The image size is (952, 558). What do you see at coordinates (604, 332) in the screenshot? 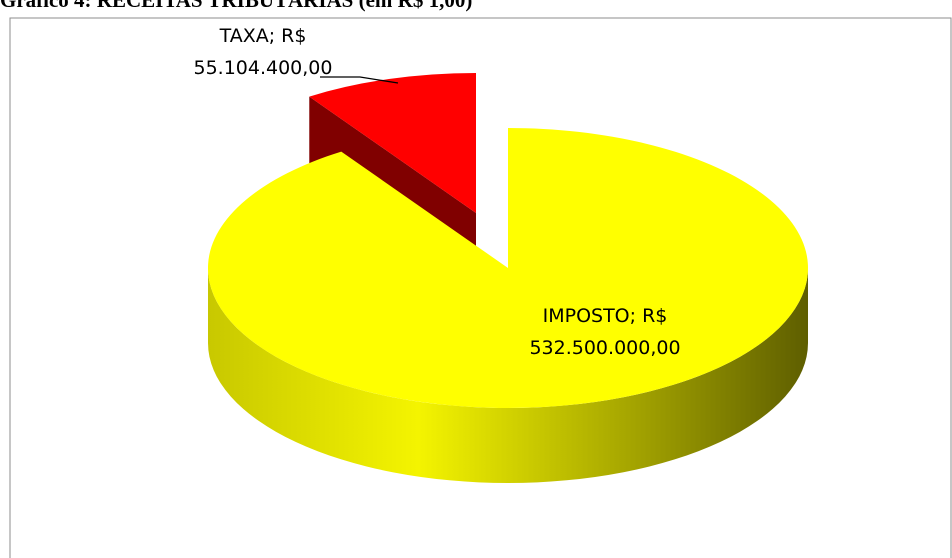
I see `data-label: IMPOSTO; R$ 532.500.000,00` at bounding box center [604, 332].